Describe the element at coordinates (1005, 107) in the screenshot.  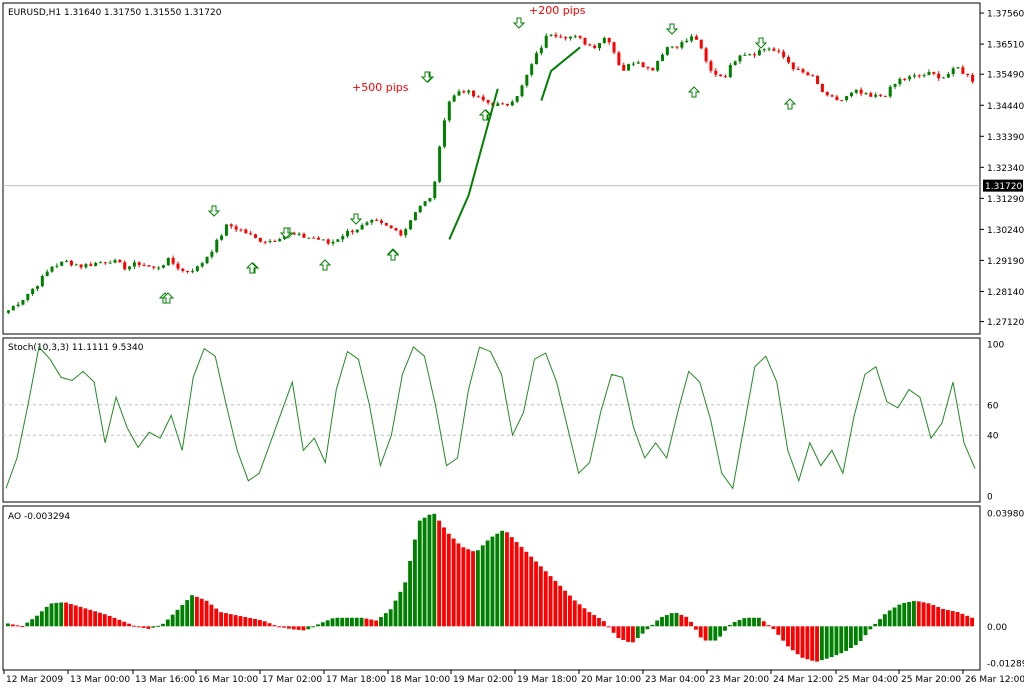
I see `price-y-tick-label: 1.34440` at that location.